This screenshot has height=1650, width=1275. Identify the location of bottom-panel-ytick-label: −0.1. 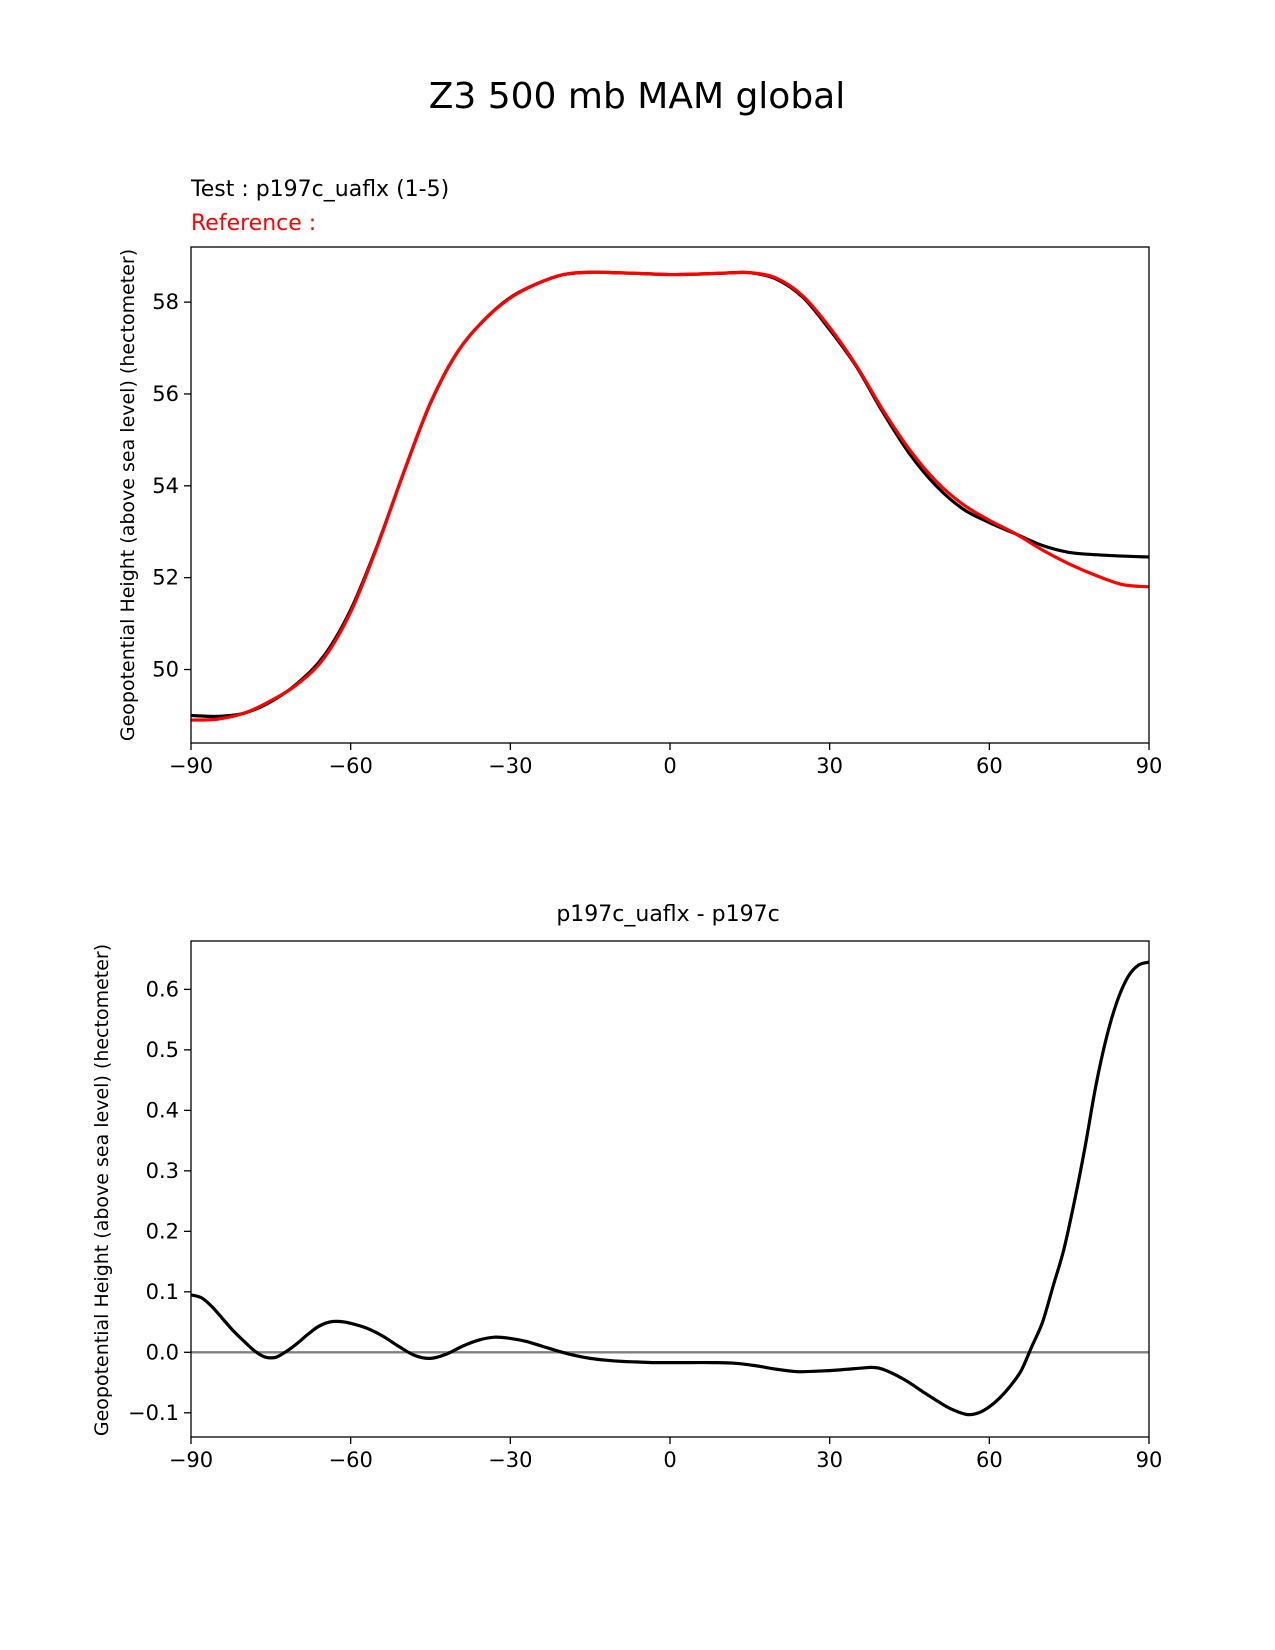
(153, 1413).